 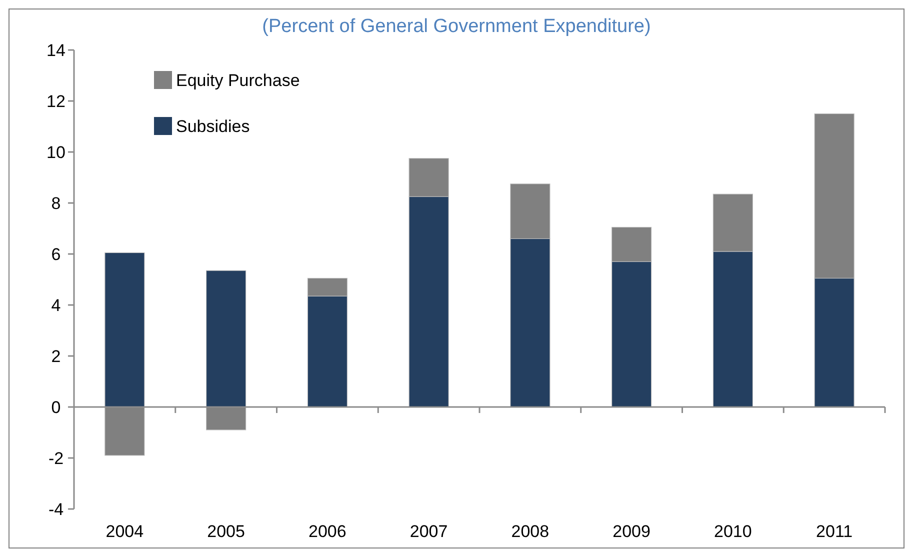 What do you see at coordinates (226, 531) in the screenshot?
I see `x-tick-label: 2005` at bounding box center [226, 531].